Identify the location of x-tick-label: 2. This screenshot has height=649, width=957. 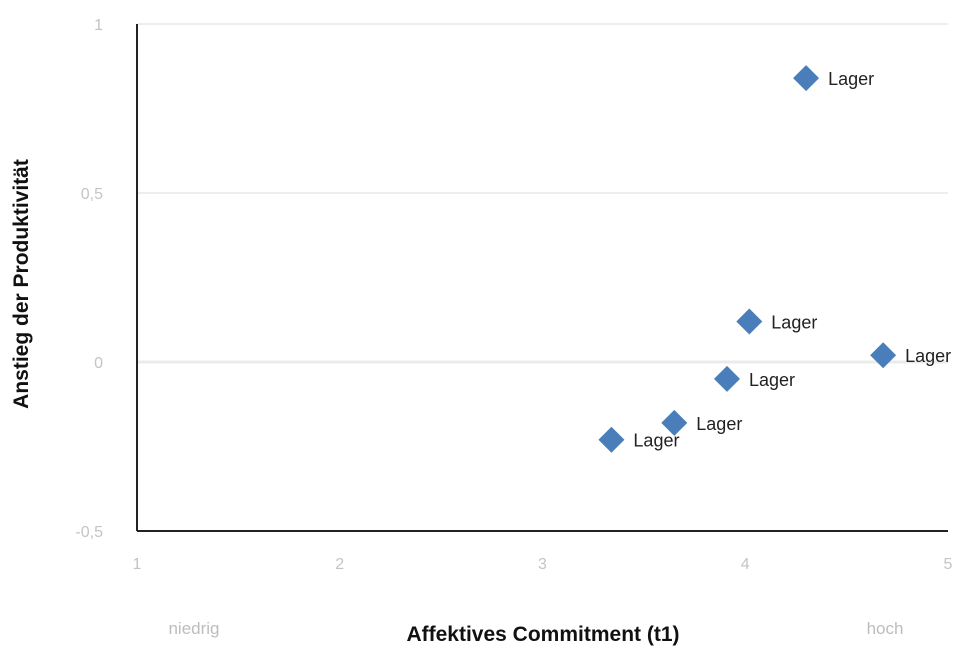
(339, 564).